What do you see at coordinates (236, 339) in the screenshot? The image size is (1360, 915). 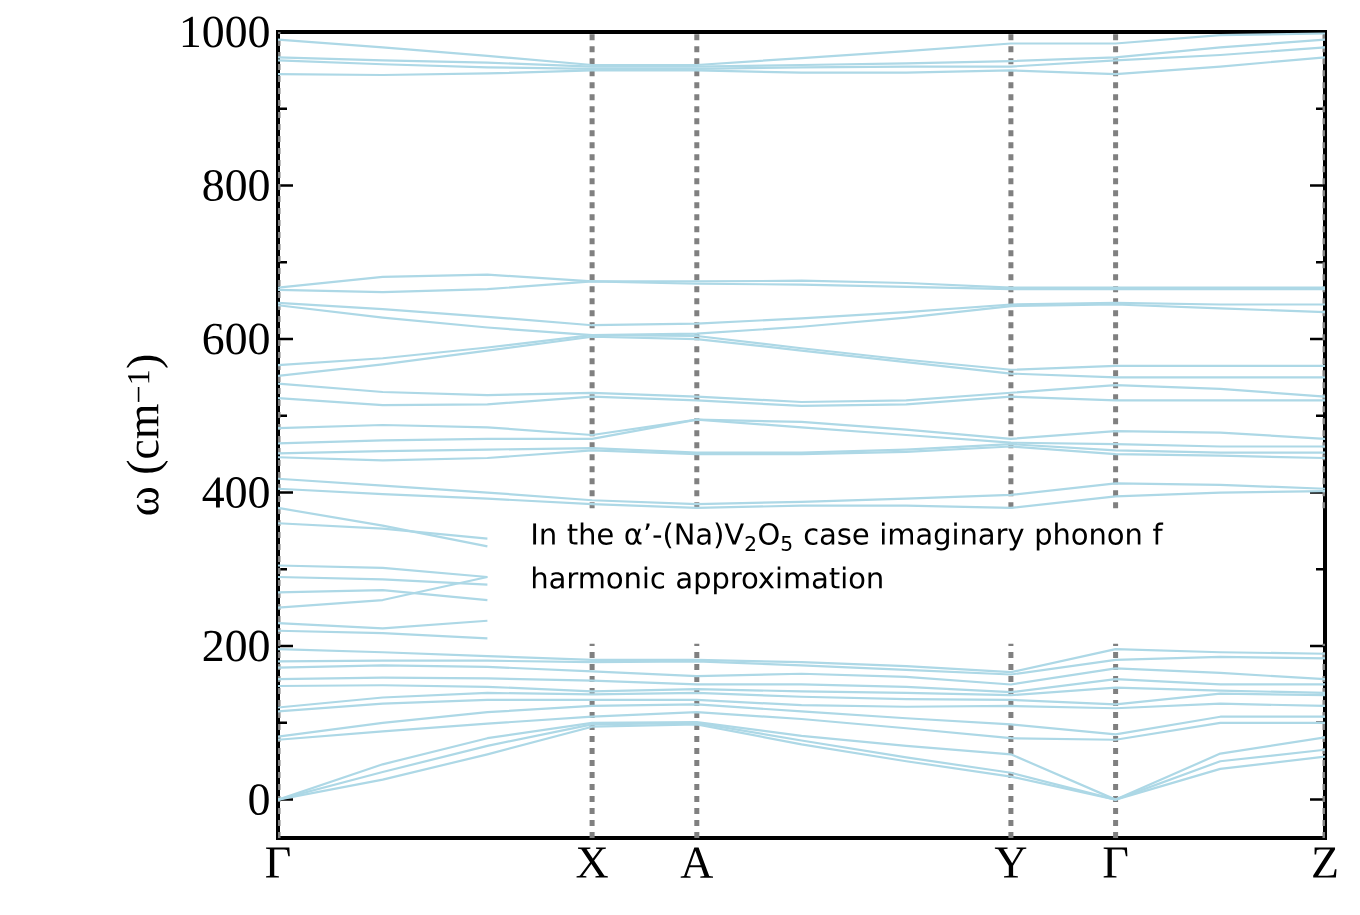 I see `y-tick-label: 600` at bounding box center [236, 339].